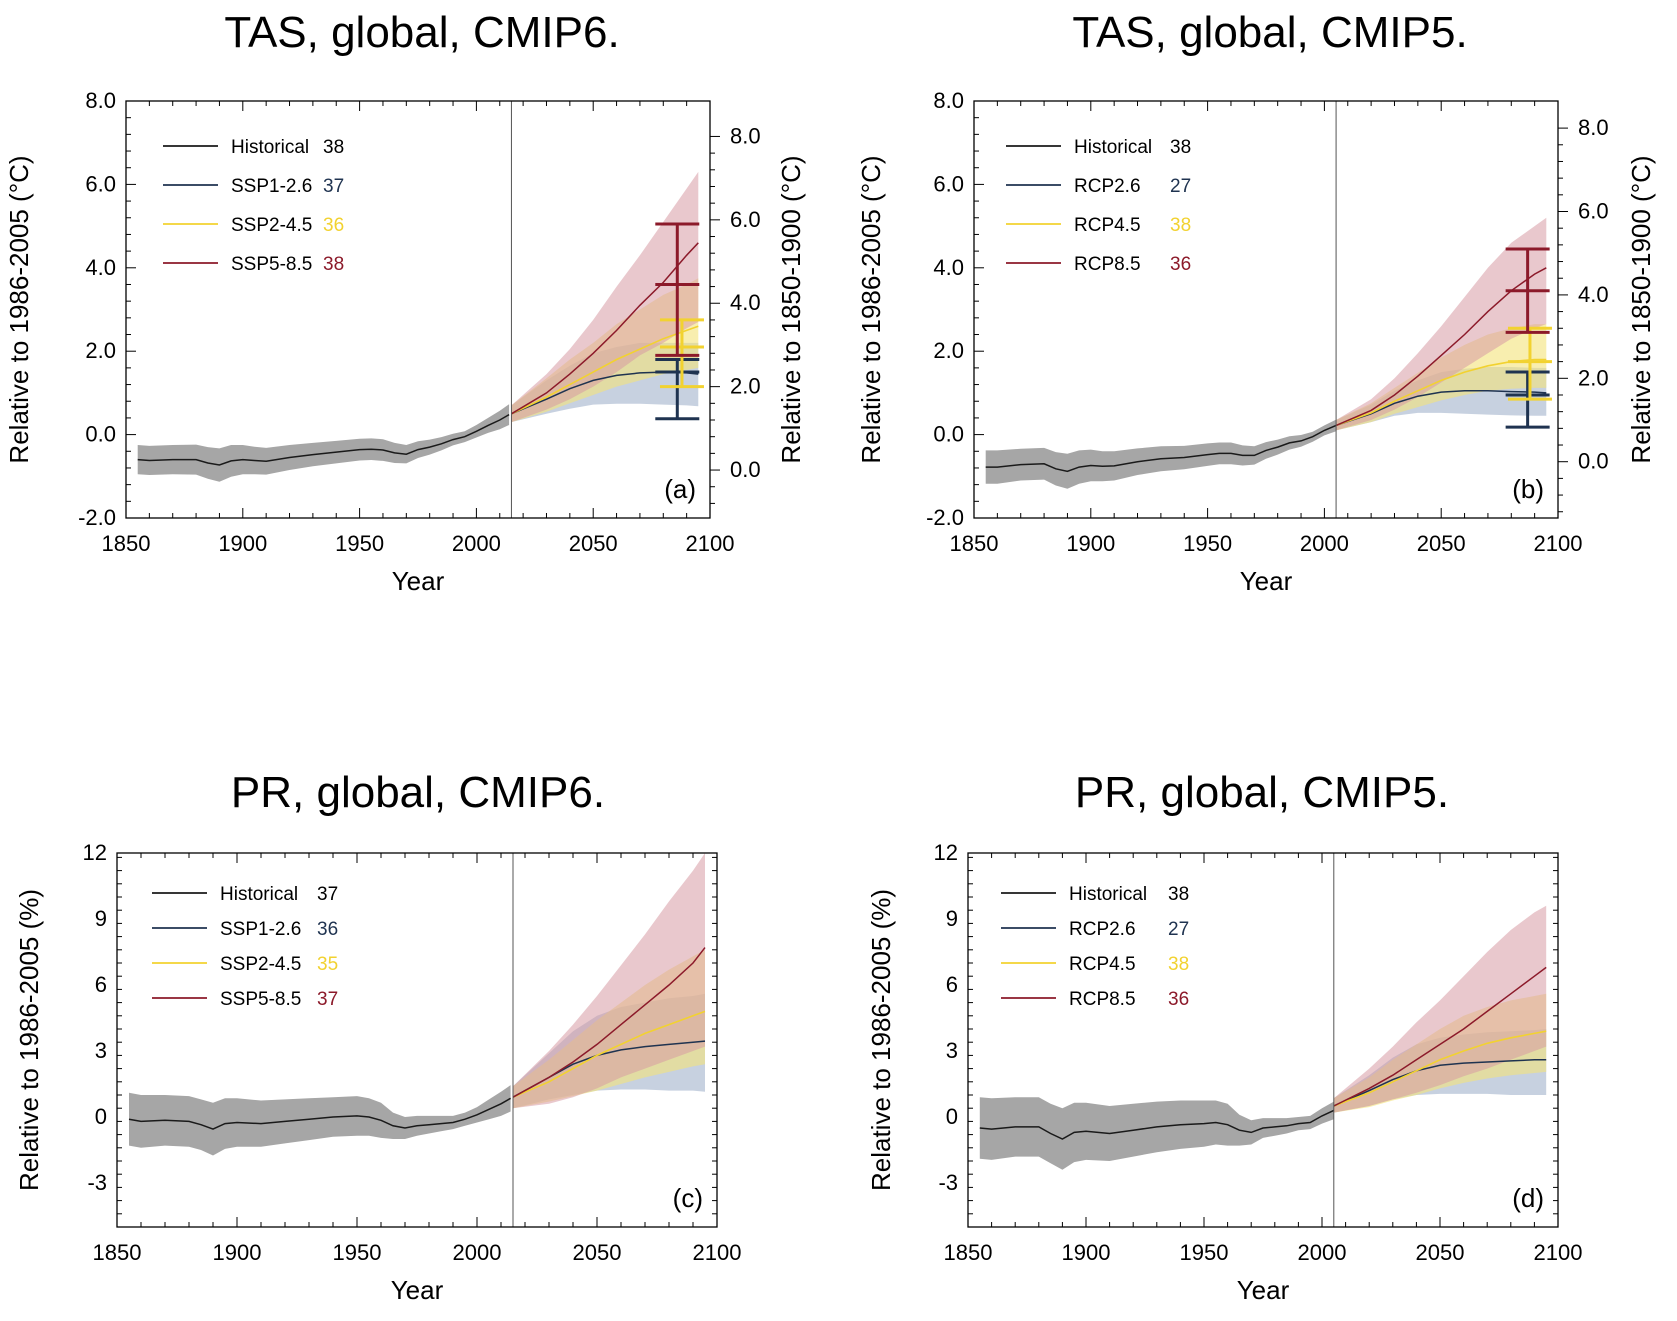 Image resolution: width=1677 pixels, height=1321 pixels. What do you see at coordinates (680, 489) in the screenshot?
I see `panel-label: (a)` at bounding box center [680, 489].